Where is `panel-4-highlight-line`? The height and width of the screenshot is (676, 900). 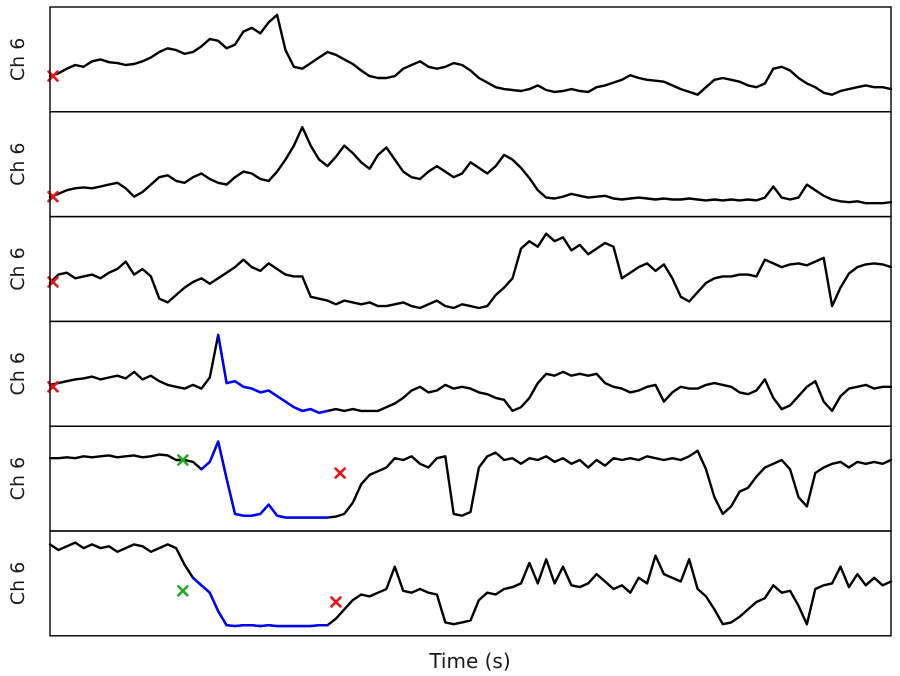 panel-4-highlight-line is located at coordinates (273, 373).